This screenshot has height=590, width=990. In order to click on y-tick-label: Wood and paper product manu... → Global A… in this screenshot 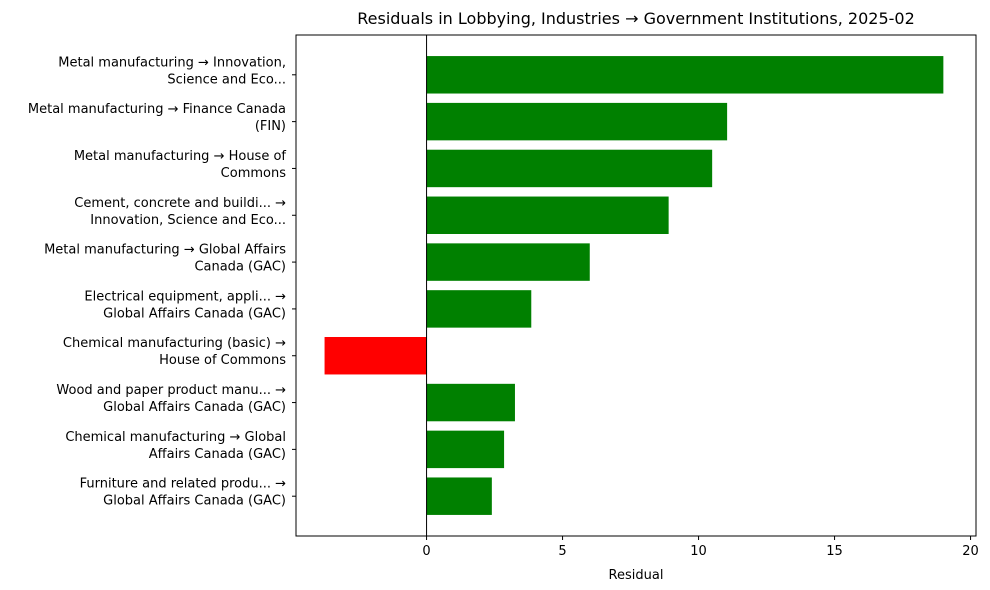, I will do `click(171, 399)`.